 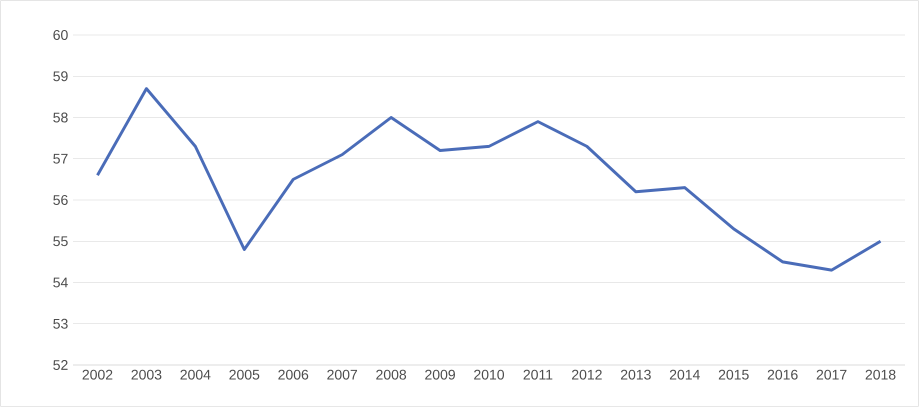 I want to click on y-tick-label: 53, so click(x=60, y=323).